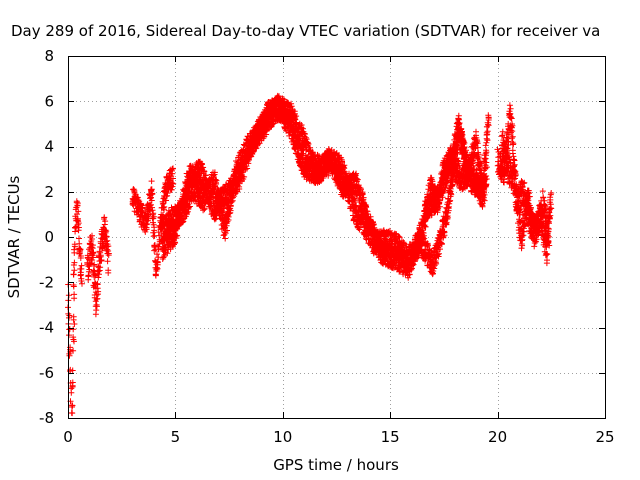  Describe the element at coordinates (336, 465) in the screenshot. I see `x-axis-label: GPS time / hours` at that location.